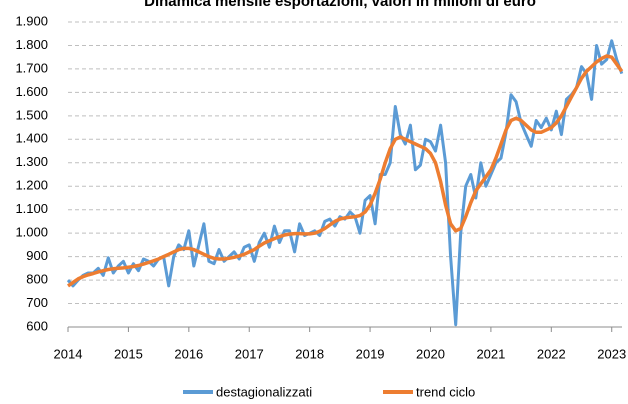  What do you see at coordinates (31, 208) in the screenshot?
I see `y-tick-label: 1.100` at bounding box center [31, 208].